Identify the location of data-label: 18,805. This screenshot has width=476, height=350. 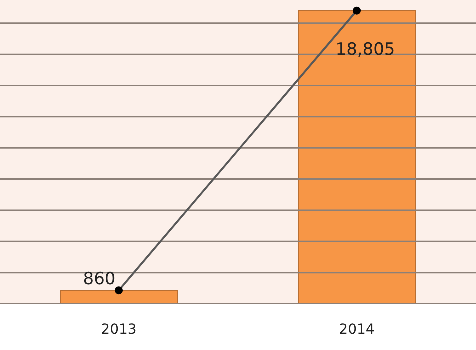
(366, 50).